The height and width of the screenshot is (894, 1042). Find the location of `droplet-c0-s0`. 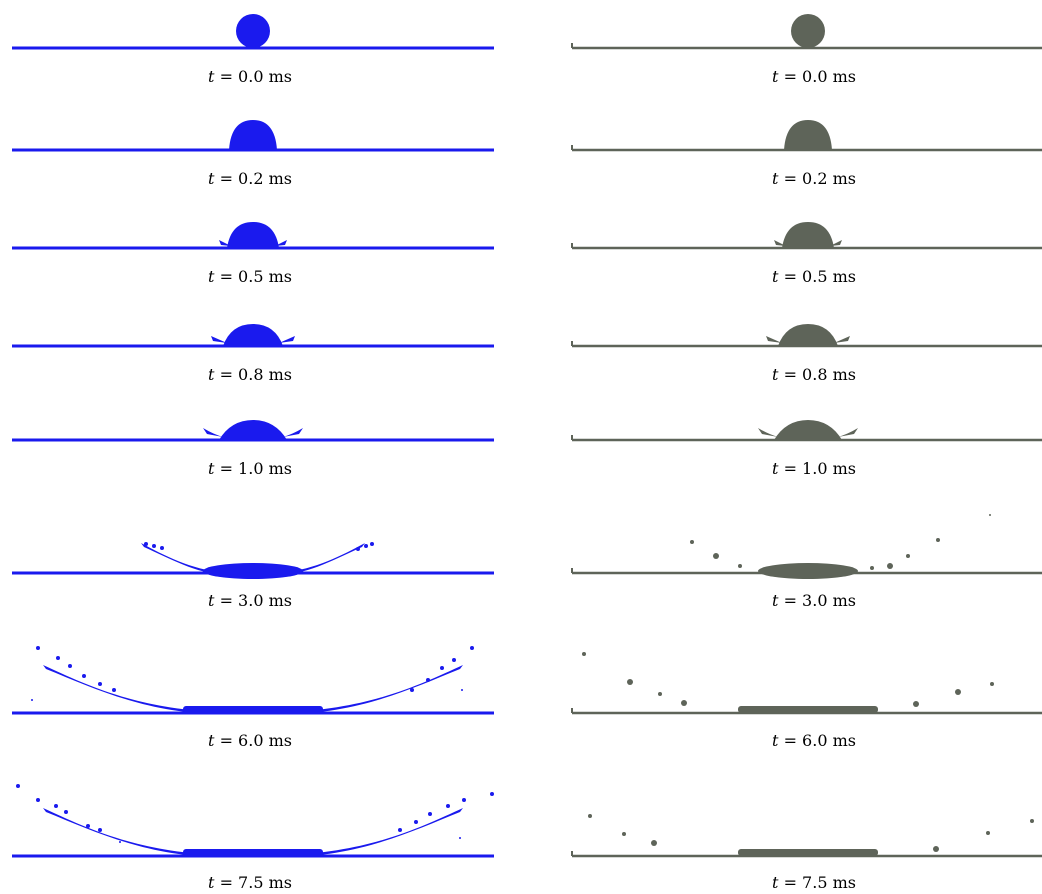

droplet-c0-s0 is located at coordinates (253, 31).